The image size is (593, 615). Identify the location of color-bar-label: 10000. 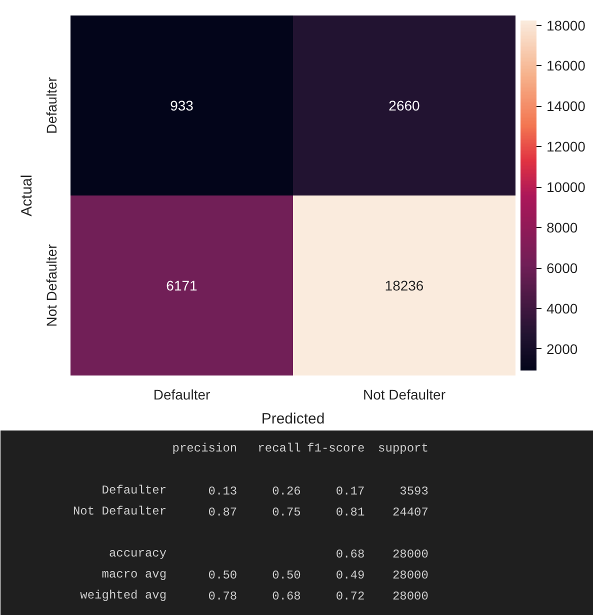
(566, 187).